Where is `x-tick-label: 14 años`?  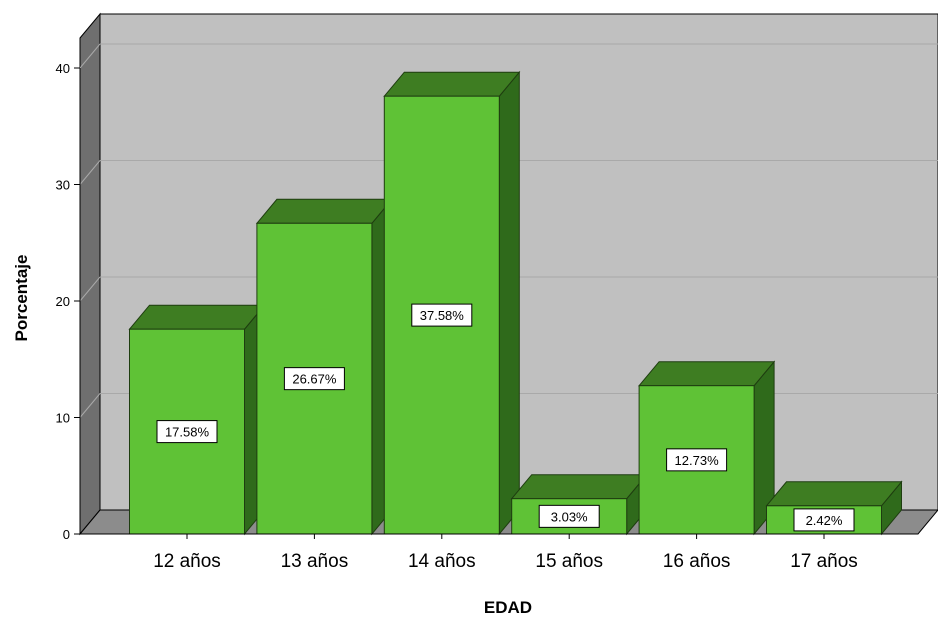 x-tick-label: 14 años is located at coordinates (442, 561).